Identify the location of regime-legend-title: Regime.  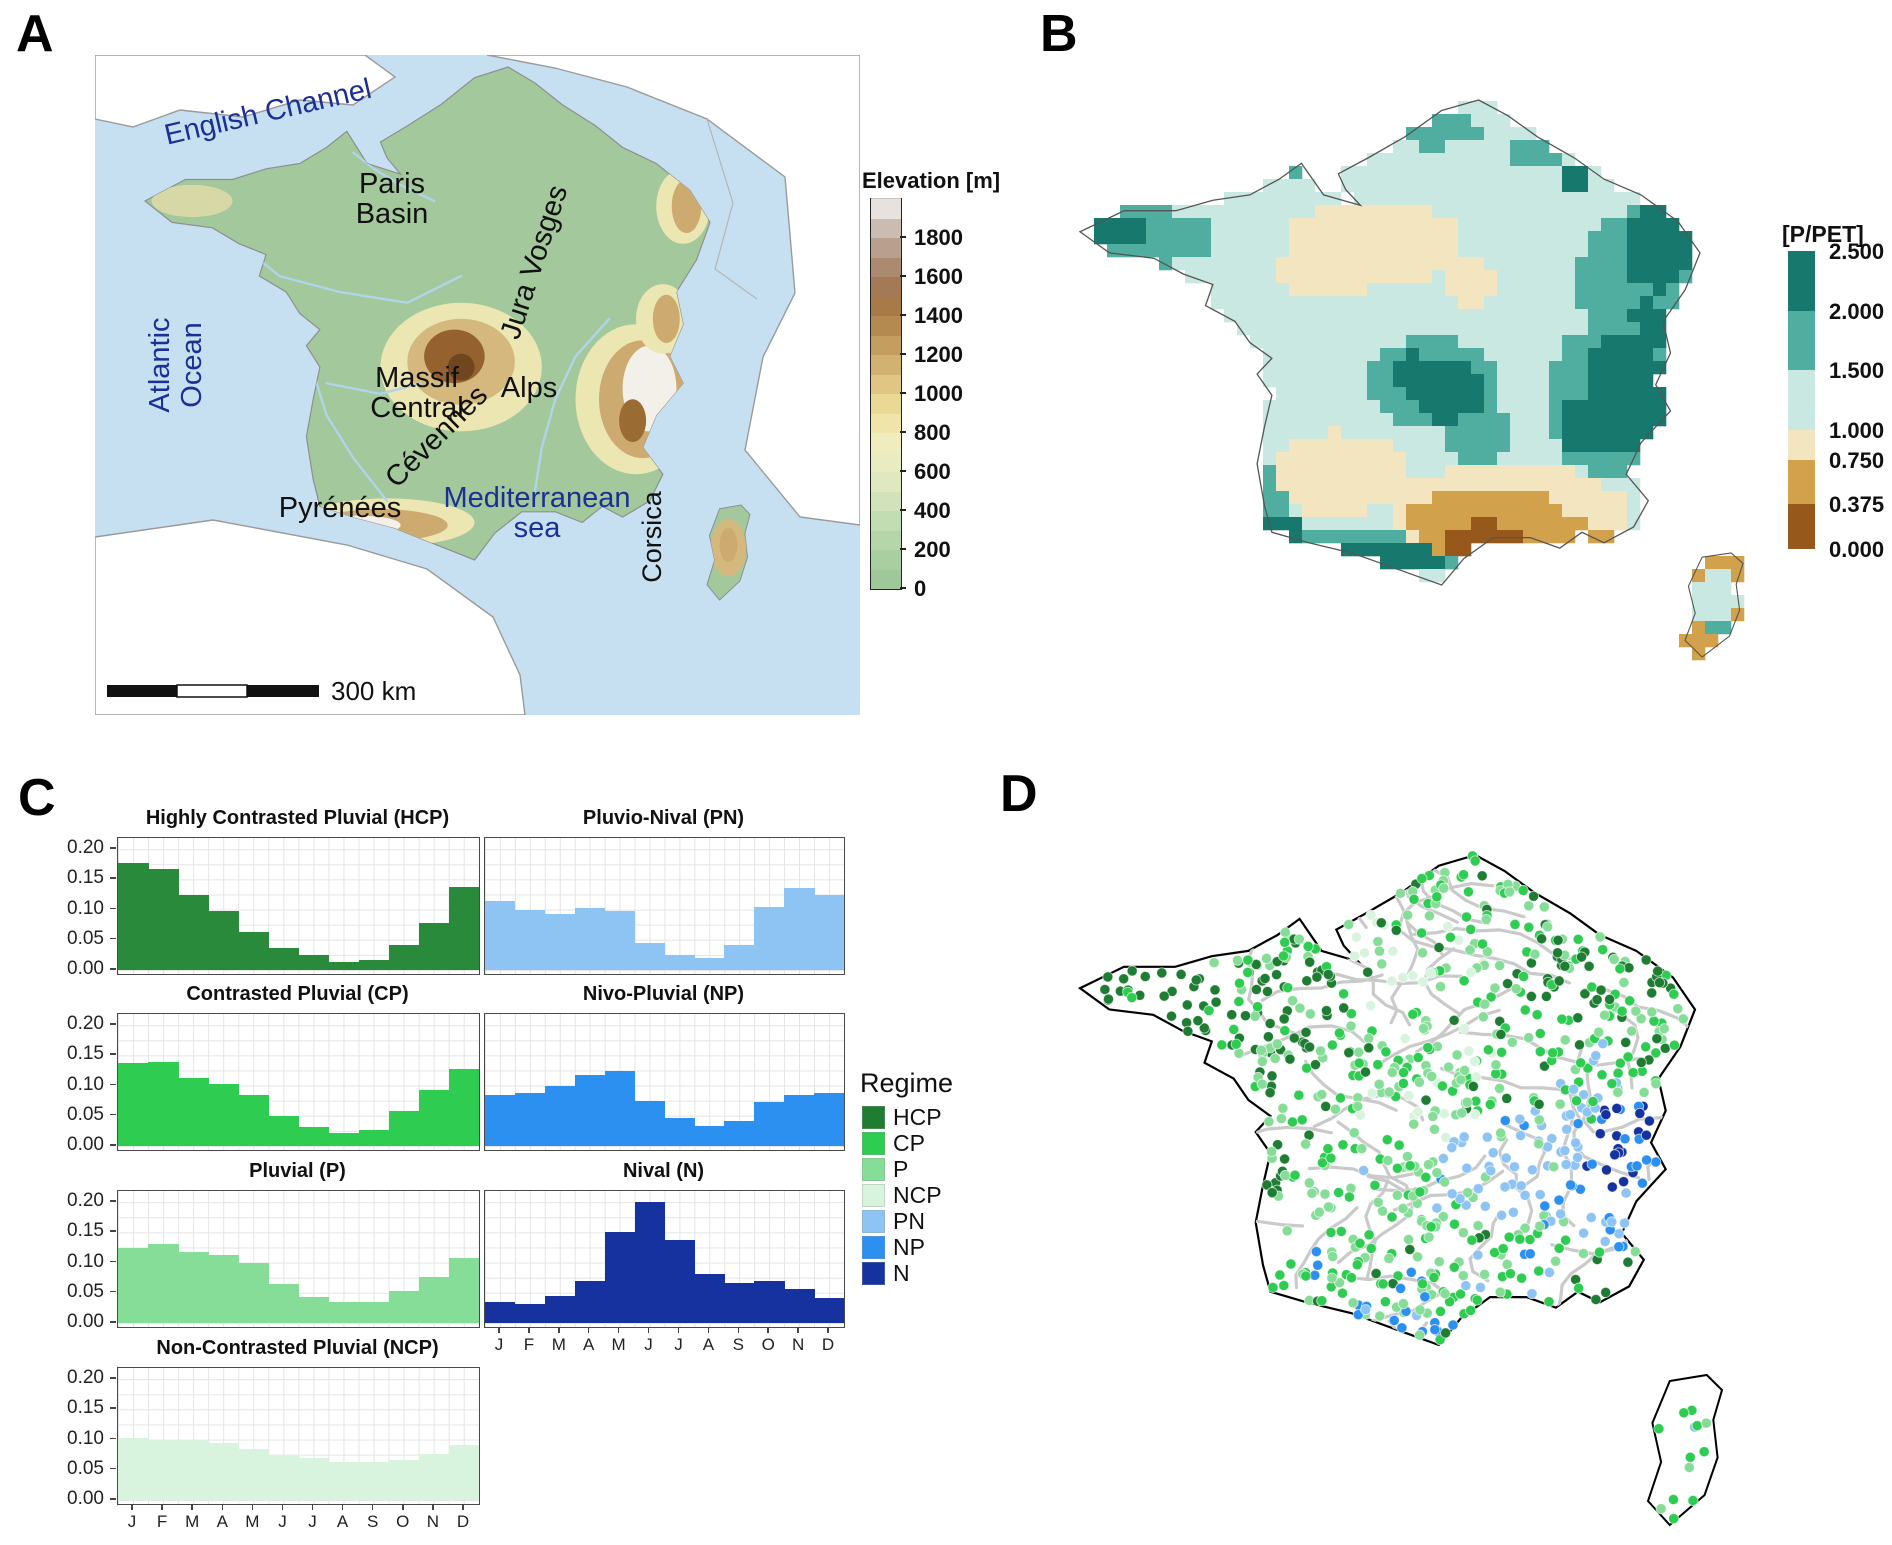
(907, 1083).